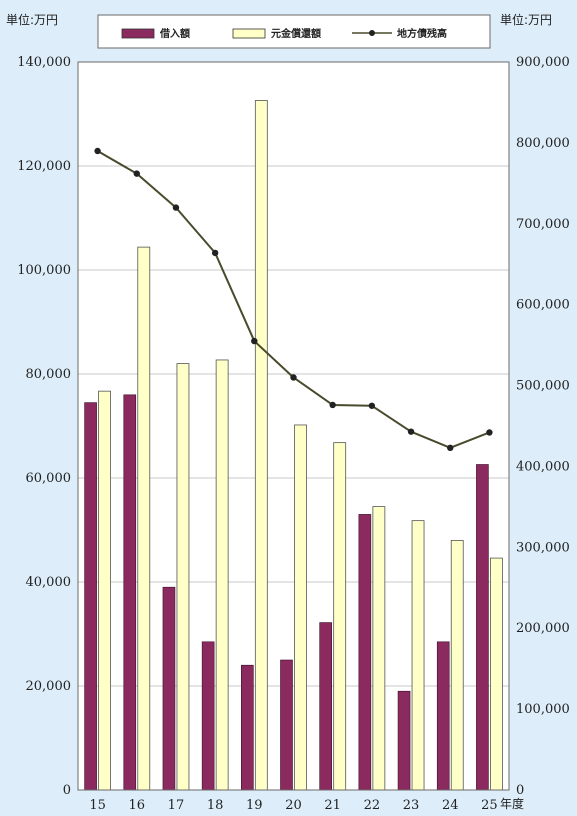  I want to click on left-tick-label: 40,000, so click(49, 582).